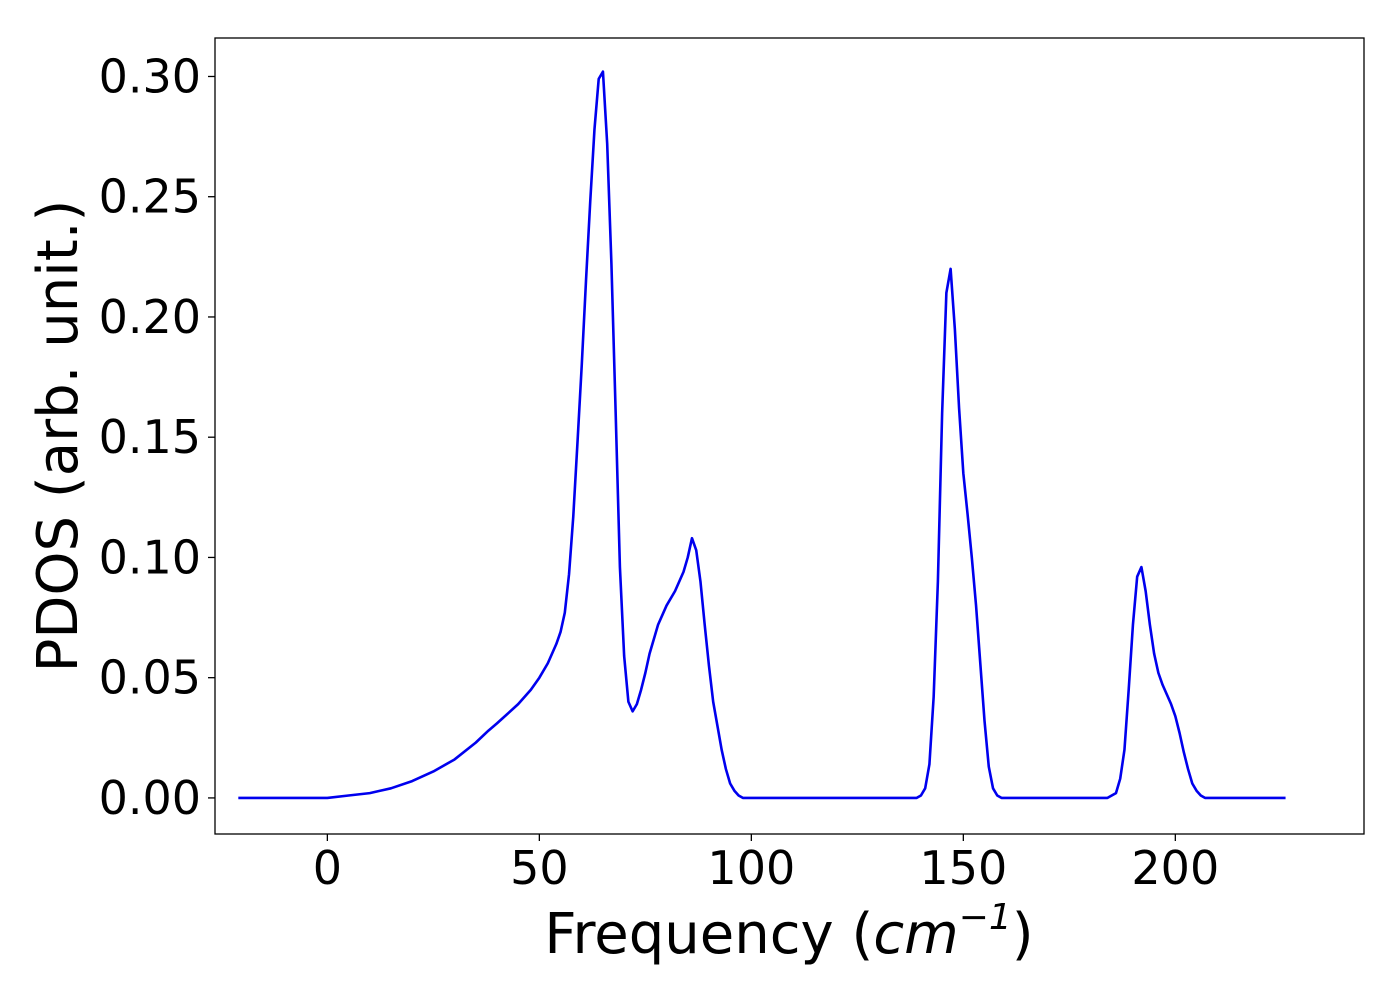 Image resolution: width=1400 pixels, height=1000 pixels. Describe the element at coordinates (1175, 868) in the screenshot. I see `x-tick-label: 200` at that location.